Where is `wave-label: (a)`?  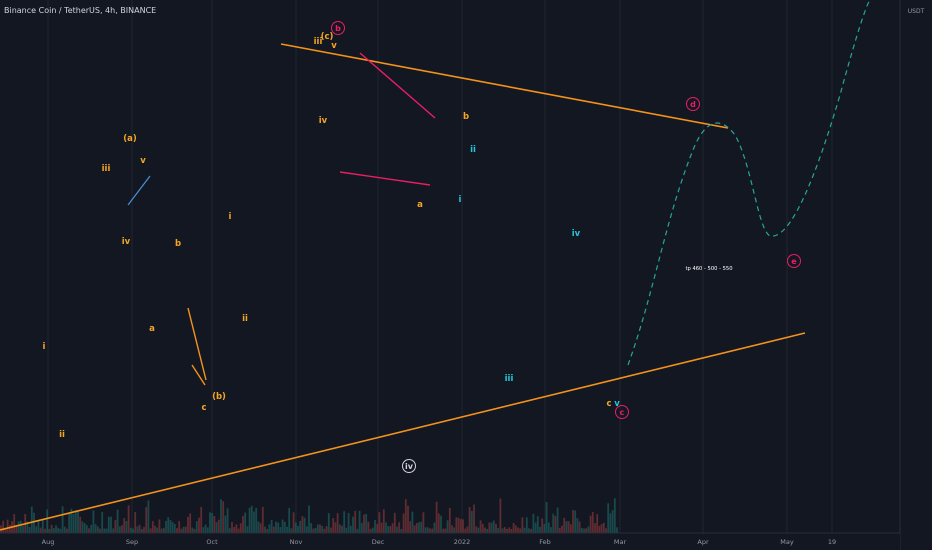 wave-label: (a) is located at coordinates (130, 139).